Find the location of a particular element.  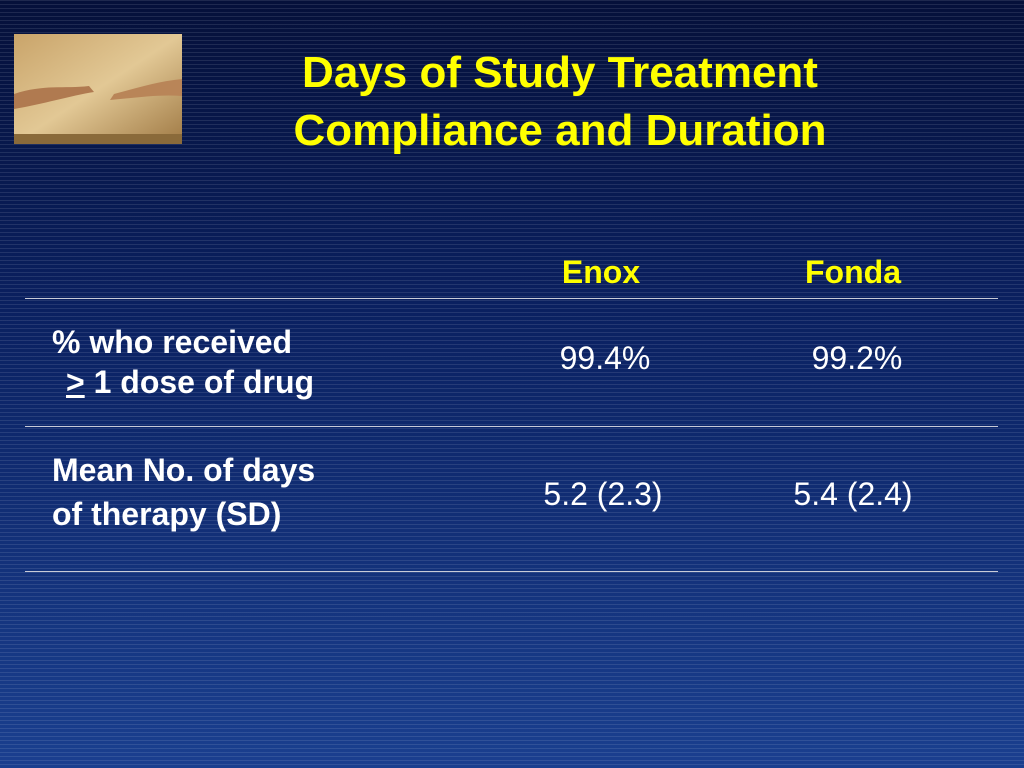

title-line: Days of Study Treatment is located at coordinates (560, 72).